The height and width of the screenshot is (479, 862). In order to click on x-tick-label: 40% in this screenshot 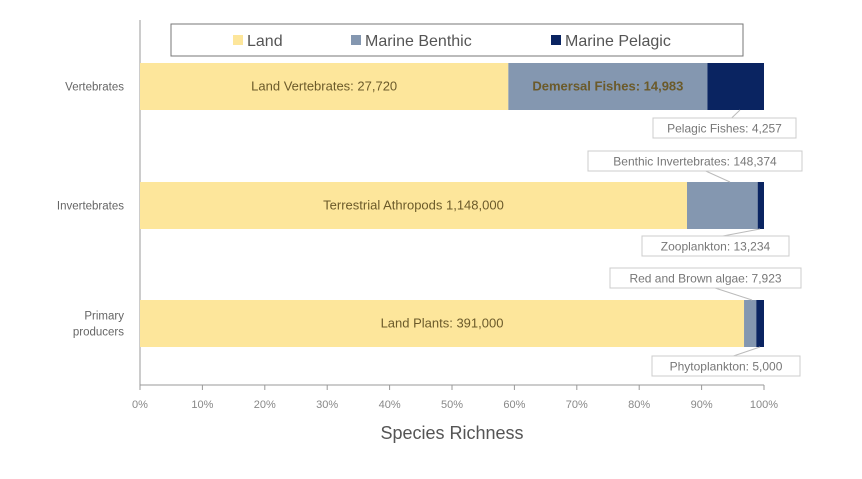, I will do `click(390, 405)`.